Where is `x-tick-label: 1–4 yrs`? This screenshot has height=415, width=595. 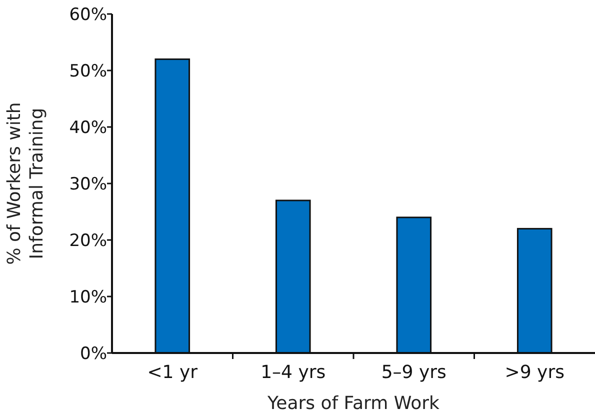
x-tick-label: 1–4 yrs is located at coordinates (293, 372).